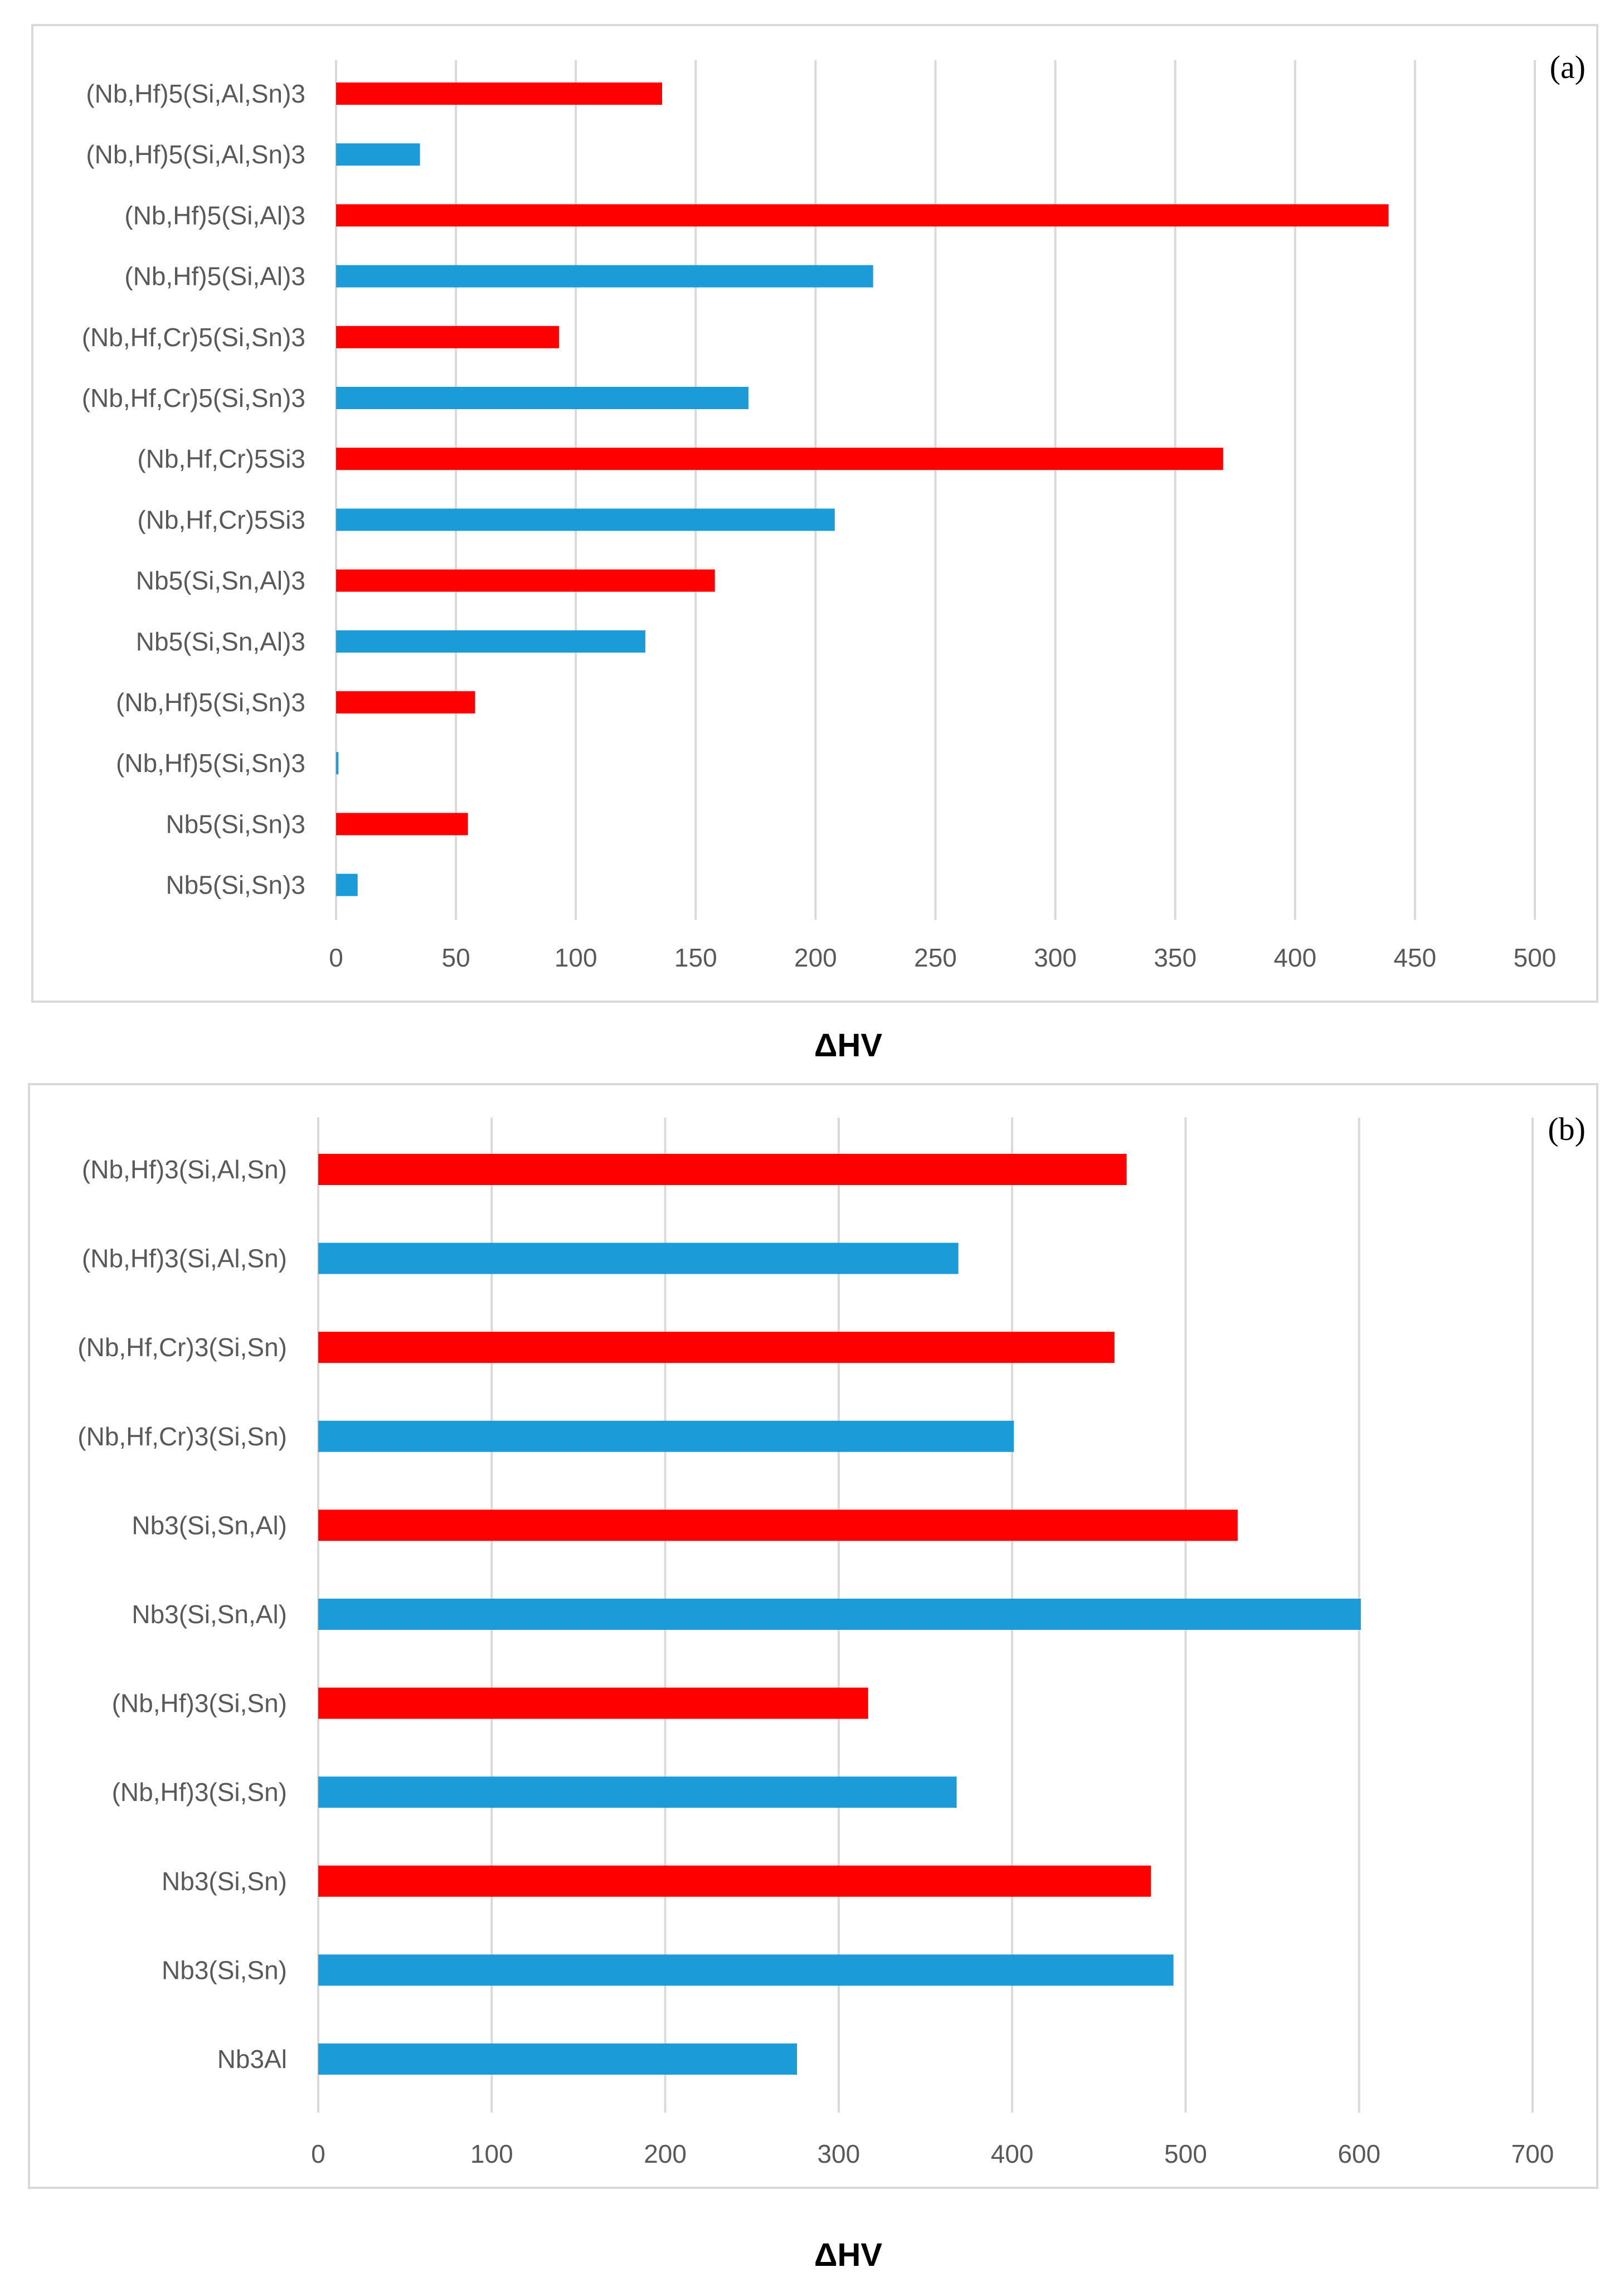  What do you see at coordinates (848, 1045) in the screenshot?
I see `panel-a-x-axis-title: ΔHV` at bounding box center [848, 1045].